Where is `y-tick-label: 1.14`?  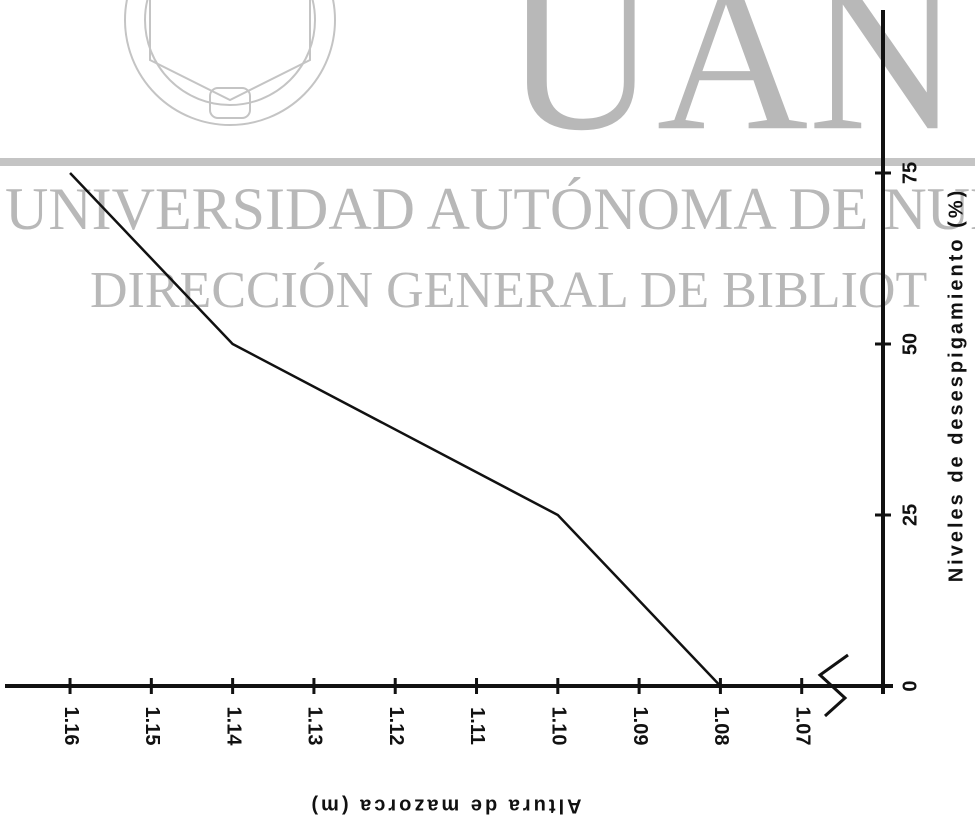
y-tick-label: 1.14 is located at coordinates (233, 727).